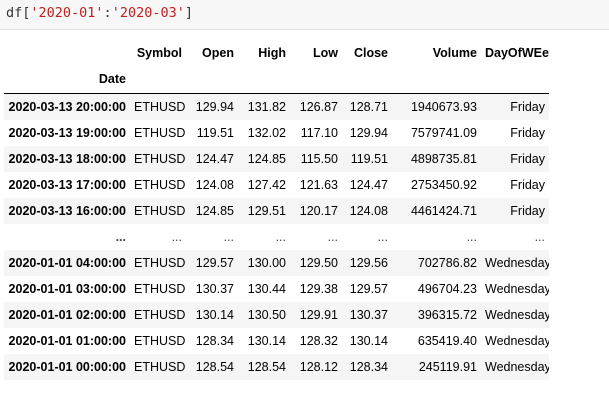 Image resolution: width=609 pixels, height=401 pixels. What do you see at coordinates (517, 52) in the screenshot?
I see `column-header-dayofweek: DayOfWEek` at bounding box center [517, 52].